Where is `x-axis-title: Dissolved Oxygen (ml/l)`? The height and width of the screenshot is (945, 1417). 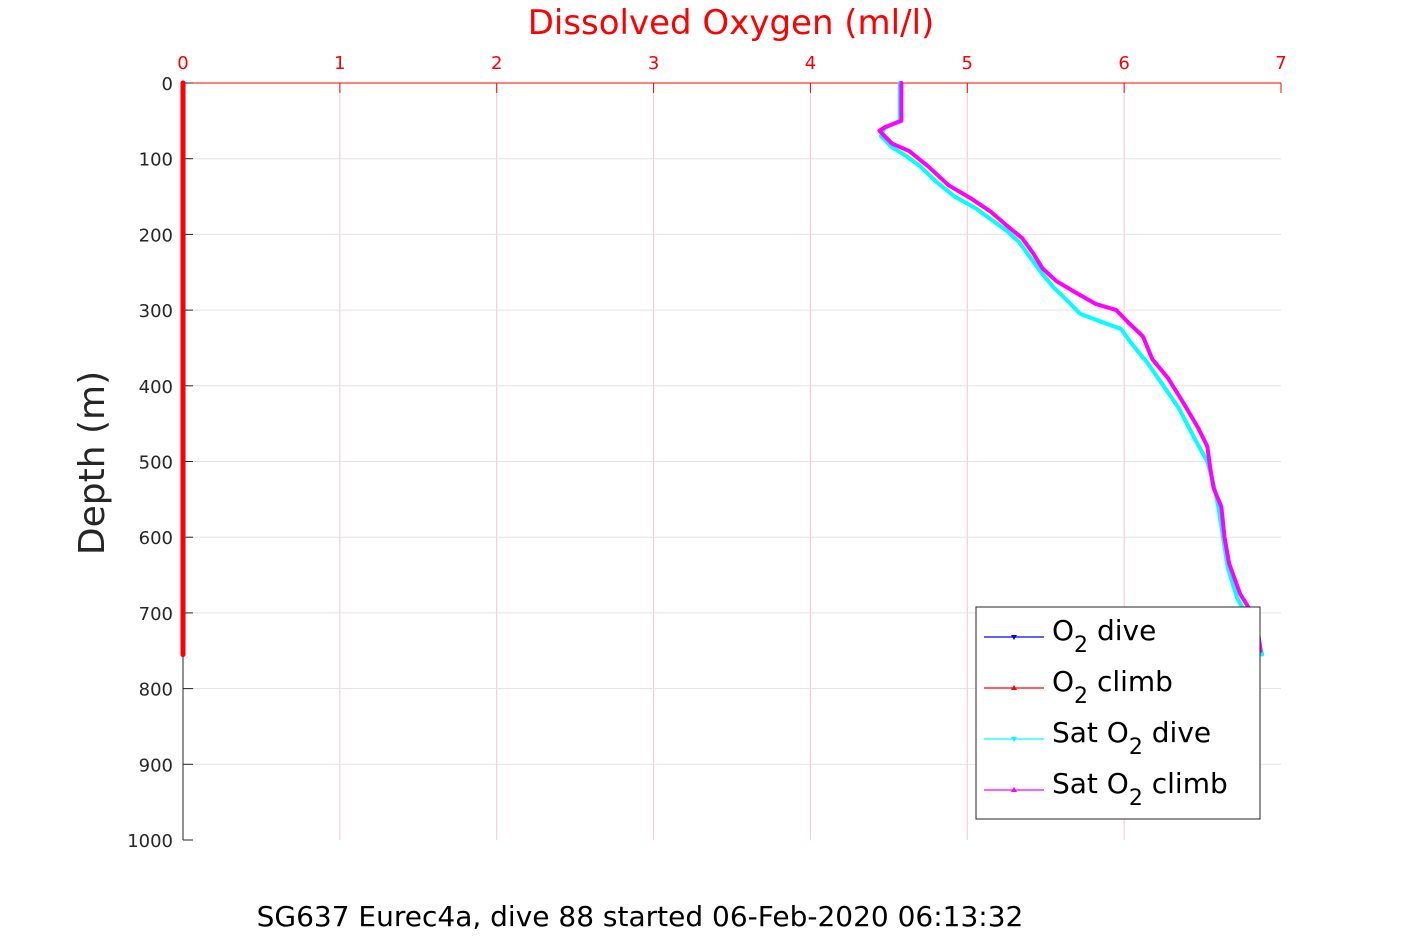
x-axis-title: Dissolved Oxygen (ml/l) is located at coordinates (731, 23).